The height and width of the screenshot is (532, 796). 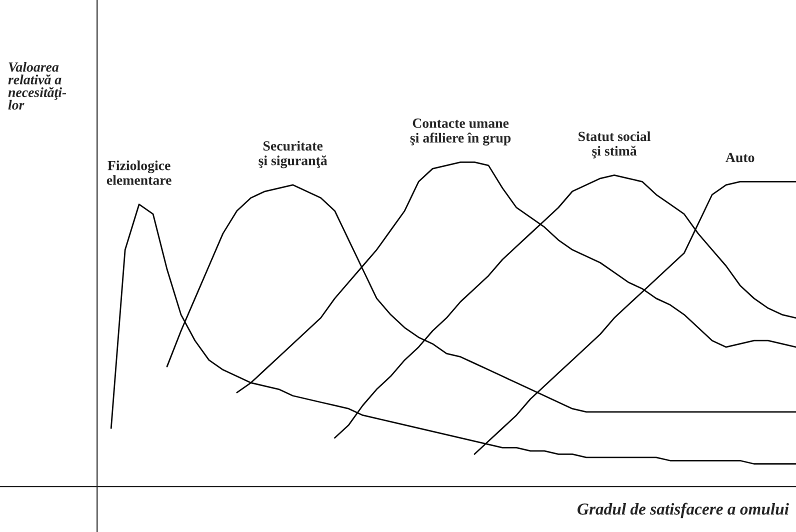 What do you see at coordinates (139, 172) in the screenshot?
I see `text: Fiziologice elementare` at bounding box center [139, 172].